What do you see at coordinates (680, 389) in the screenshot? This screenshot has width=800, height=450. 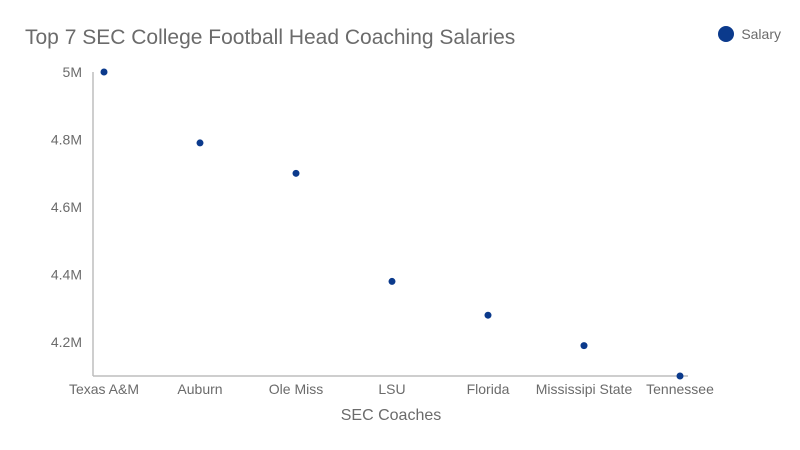 I see `x-tick-label: Tennessee` at bounding box center [680, 389].